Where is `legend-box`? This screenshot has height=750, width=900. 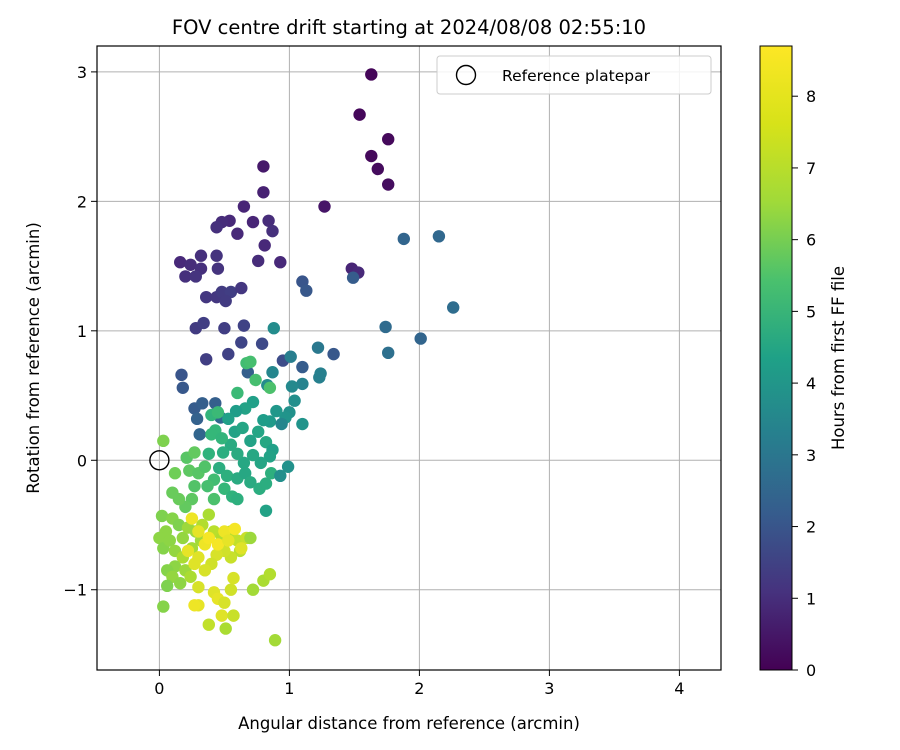 legend-box is located at coordinates (574, 75).